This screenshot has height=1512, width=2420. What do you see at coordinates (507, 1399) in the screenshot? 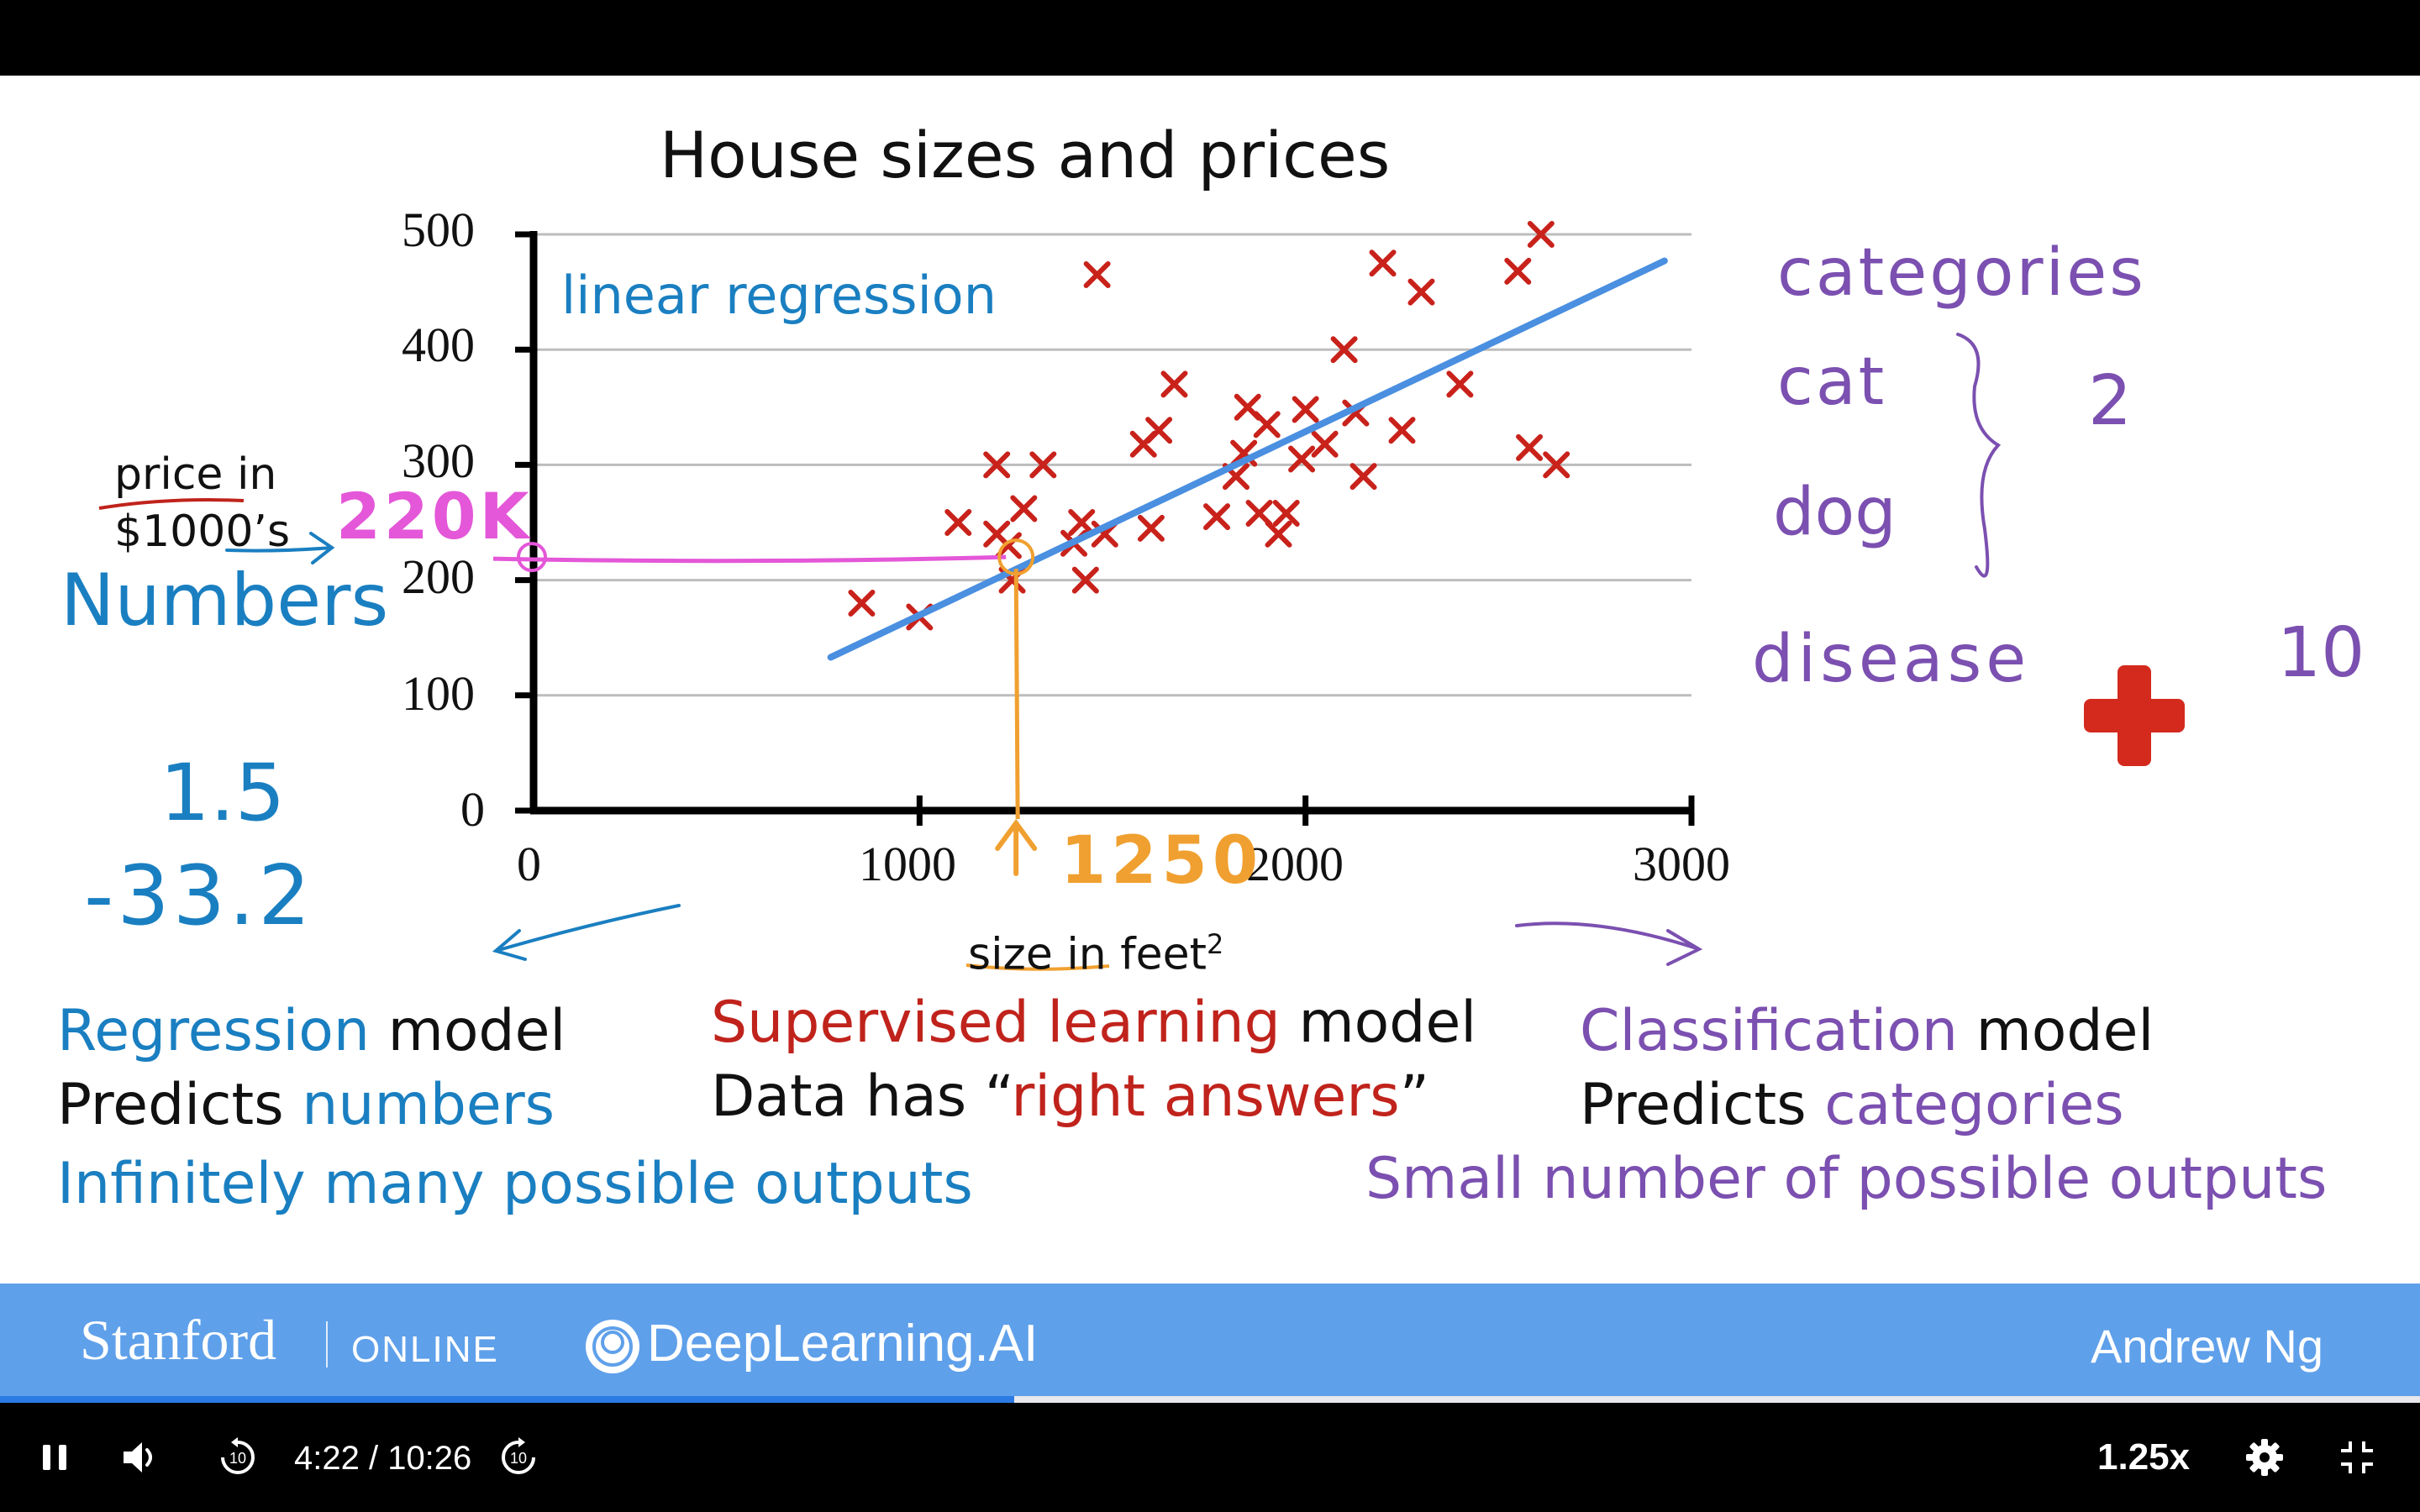
I see `video-progress-fill` at bounding box center [507, 1399].